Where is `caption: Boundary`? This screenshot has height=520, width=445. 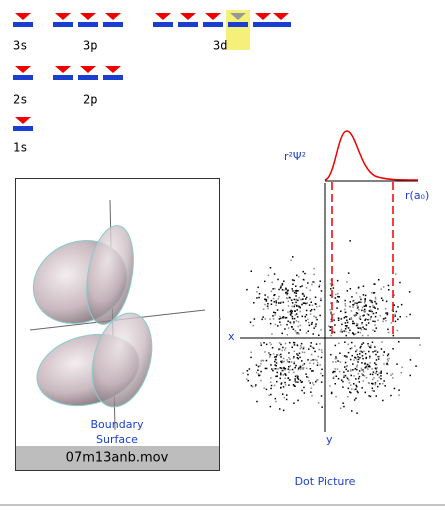 caption: Boundary is located at coordinates (117, 424).